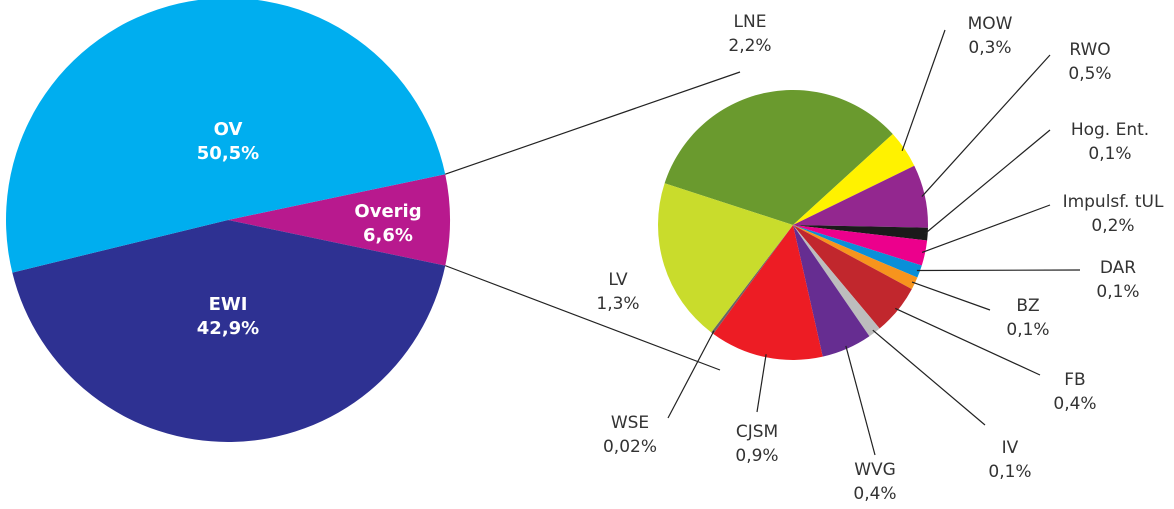 The height and width of the screenshot is (509, 1174). I want to click on slice-value-label: 0,5%, so click(1089, 74).